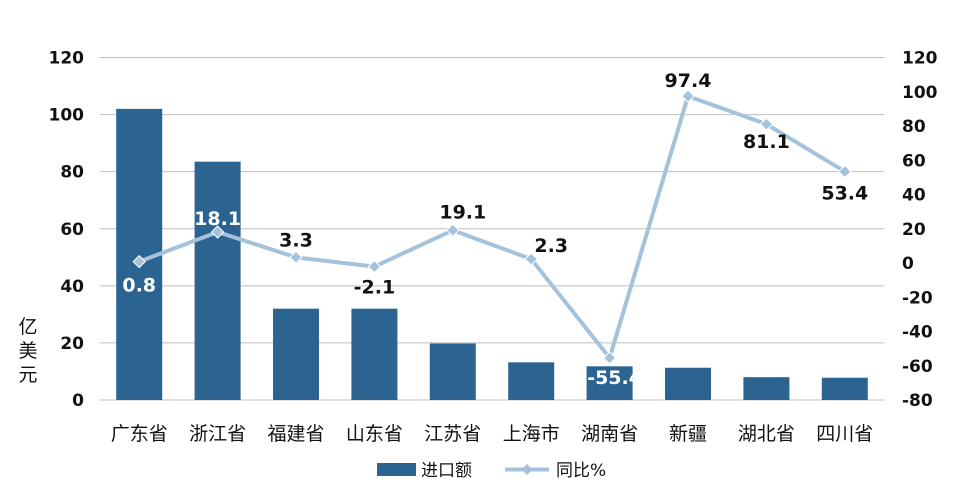  I want to click on y-axis-label: 亿美元, so click(27, 351).